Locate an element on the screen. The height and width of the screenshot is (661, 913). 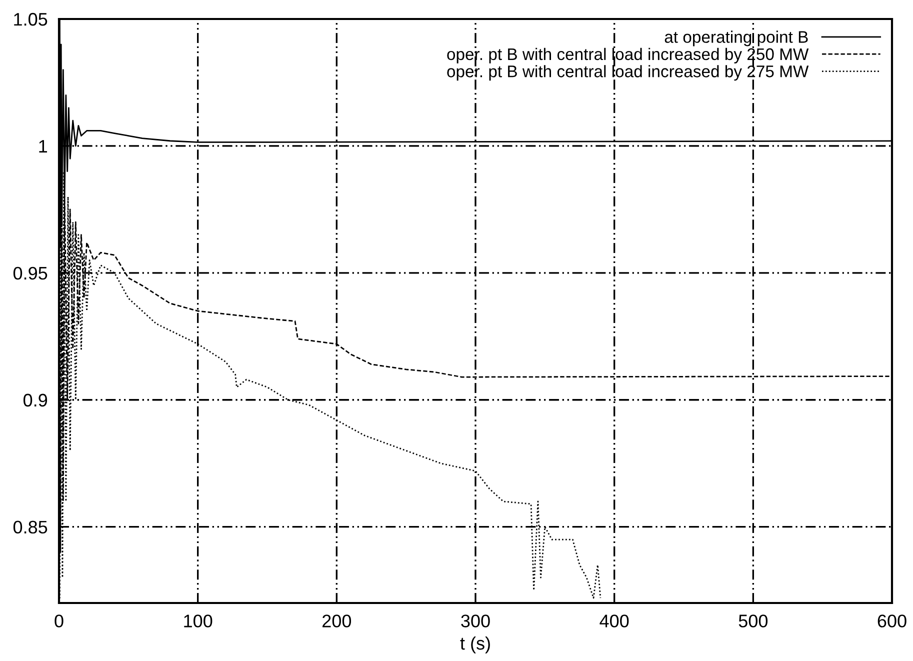
x-tick-label: 200 is located at coordinates (337, 621).